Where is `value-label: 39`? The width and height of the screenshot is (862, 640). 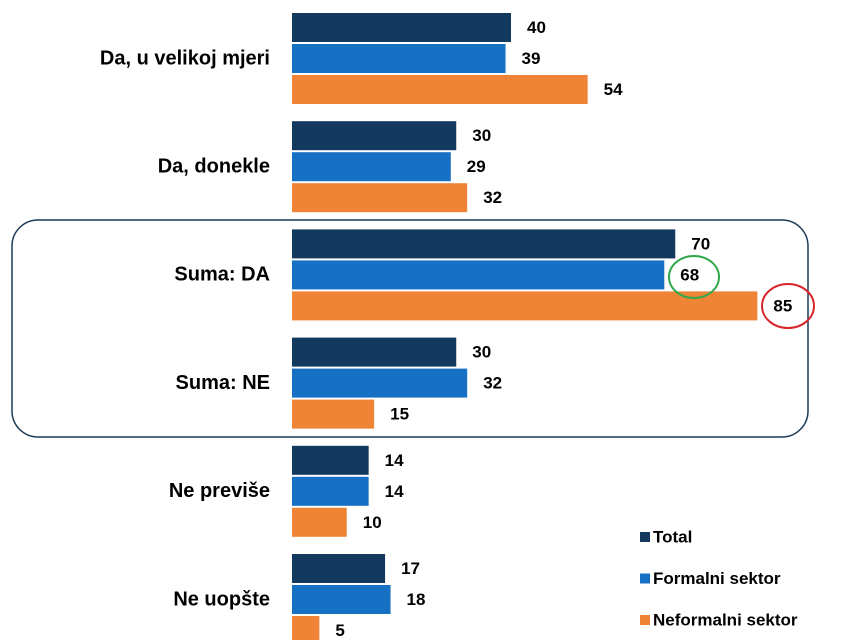
value-label: 39 is located at coordinates (531, 58).